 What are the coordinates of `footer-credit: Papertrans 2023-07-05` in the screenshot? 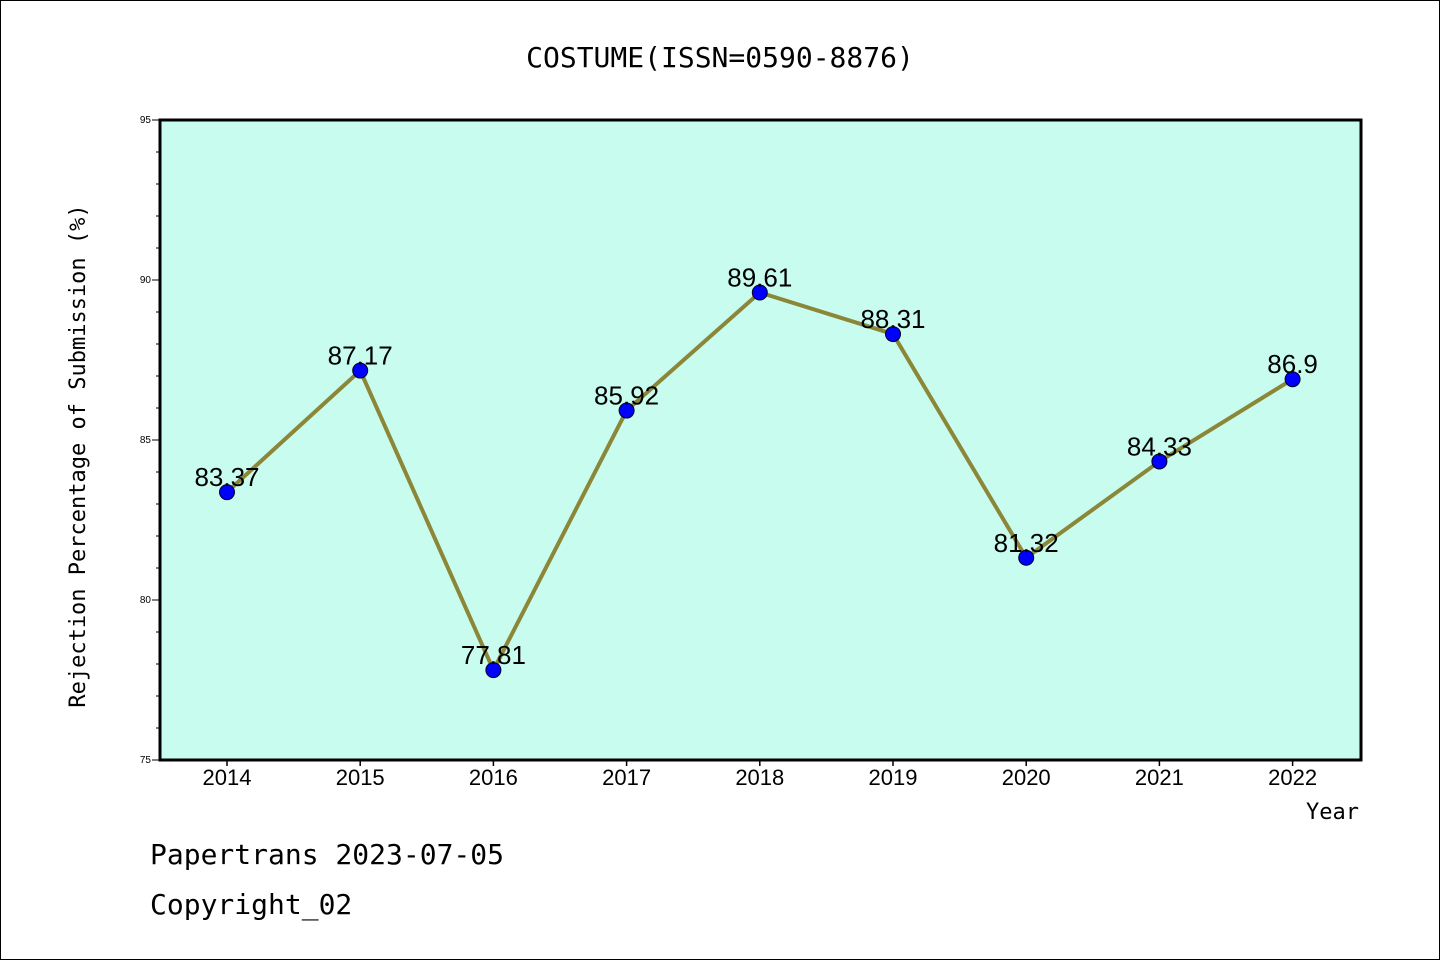 It's located at (327, 854).